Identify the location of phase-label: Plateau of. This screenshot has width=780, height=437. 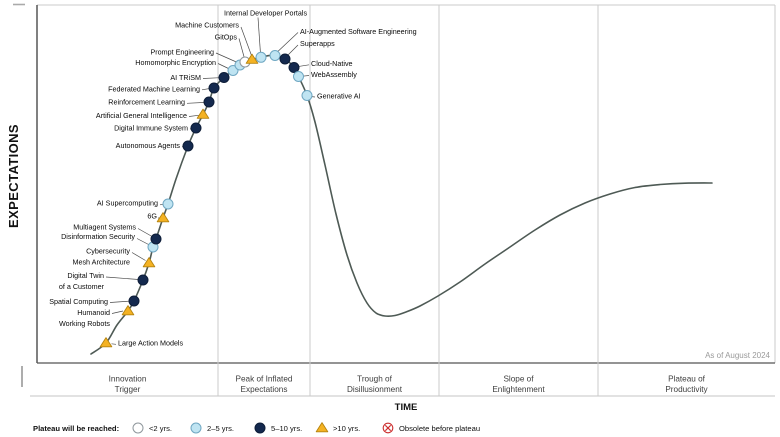
(687, 379).